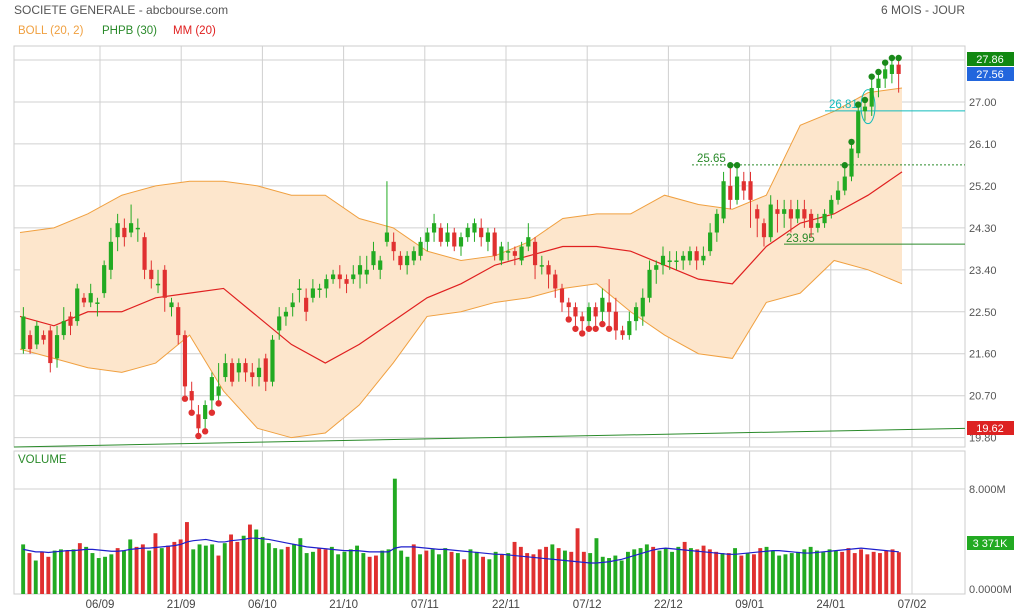 The height and width of the screenshot is (614, 1014). Describe the element at coordinates (181, 605) in the screenshot. I see `date-tick-label: 21/09` at that location.